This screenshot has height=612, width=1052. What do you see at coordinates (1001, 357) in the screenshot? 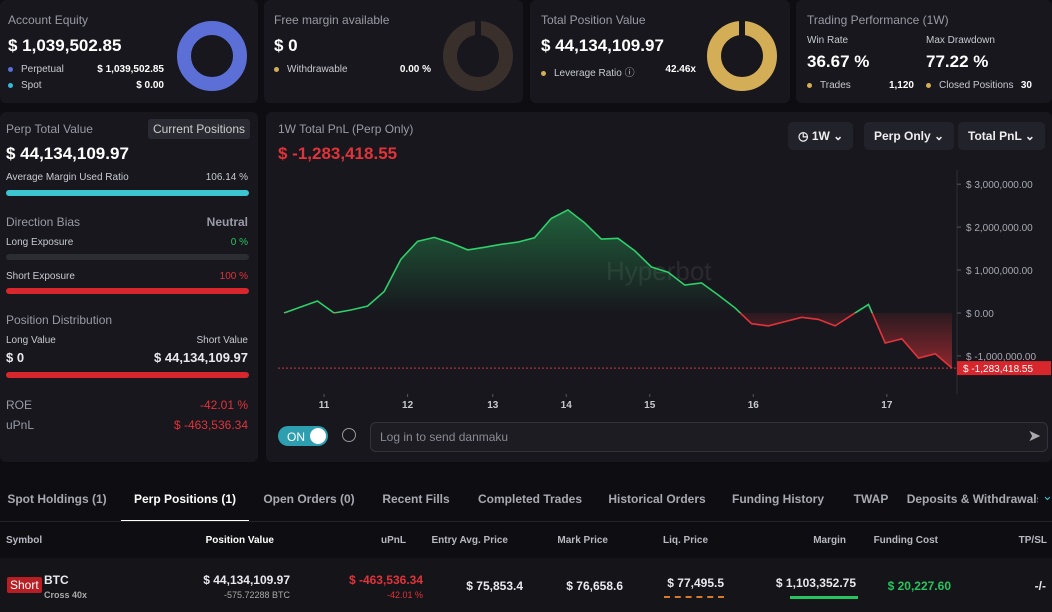
I see `y-tick-label: $ -1,000,000.00` at bounding box center [1001, 357].